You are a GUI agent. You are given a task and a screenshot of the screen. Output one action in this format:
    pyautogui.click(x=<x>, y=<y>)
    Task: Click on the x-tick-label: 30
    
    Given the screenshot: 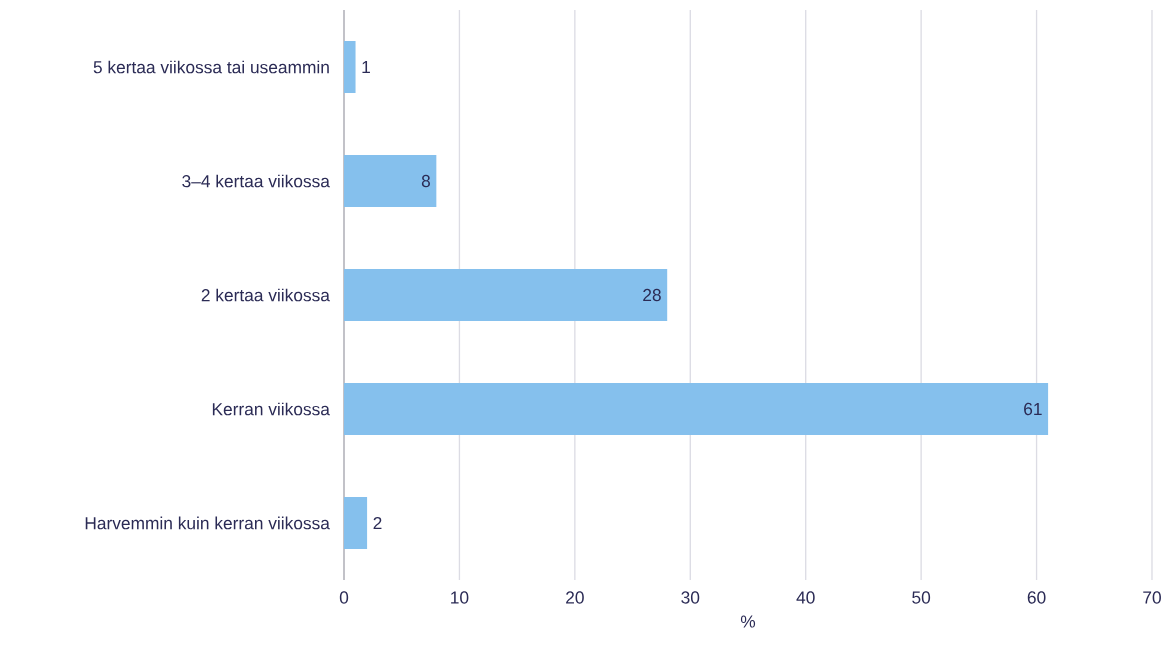 What is the action you would take?
    pyautogui.click(x=690, y=597)
    